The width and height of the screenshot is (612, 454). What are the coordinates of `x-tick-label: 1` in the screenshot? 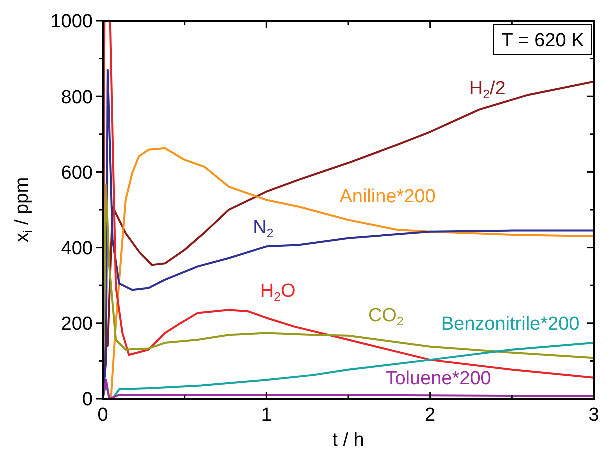 It's located at (266, 415).